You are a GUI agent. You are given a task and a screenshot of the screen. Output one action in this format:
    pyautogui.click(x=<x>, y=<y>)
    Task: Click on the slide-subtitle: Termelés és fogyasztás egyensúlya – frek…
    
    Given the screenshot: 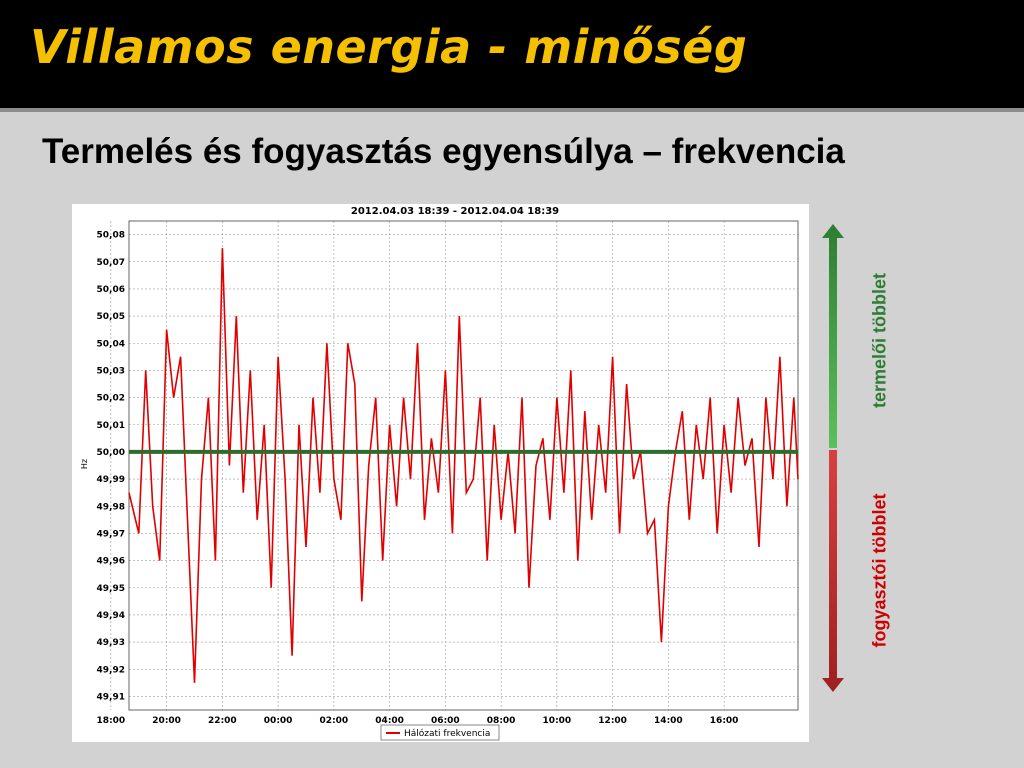 What is the action you would take?
    pyautogui.click(x=443, y=151)
    